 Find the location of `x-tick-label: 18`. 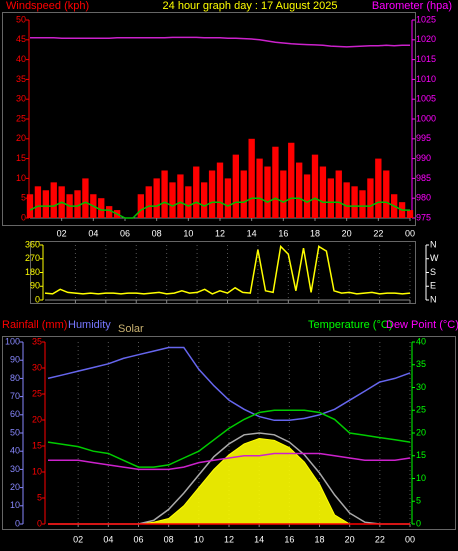

x-tick-label: 18 is located at coordinates (319, 539).